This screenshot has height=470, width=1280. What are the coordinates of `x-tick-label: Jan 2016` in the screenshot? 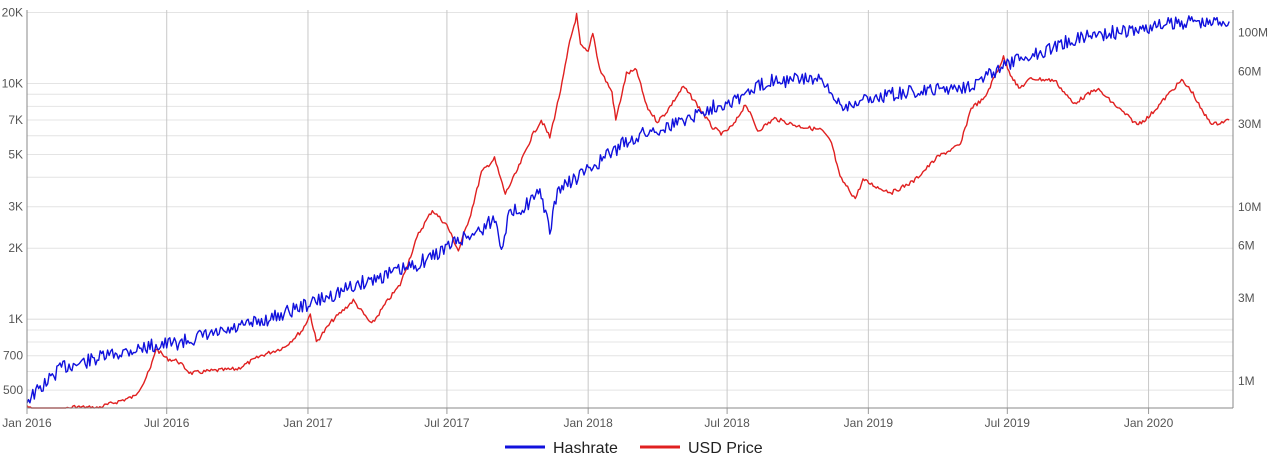 It's located at (27, 423).